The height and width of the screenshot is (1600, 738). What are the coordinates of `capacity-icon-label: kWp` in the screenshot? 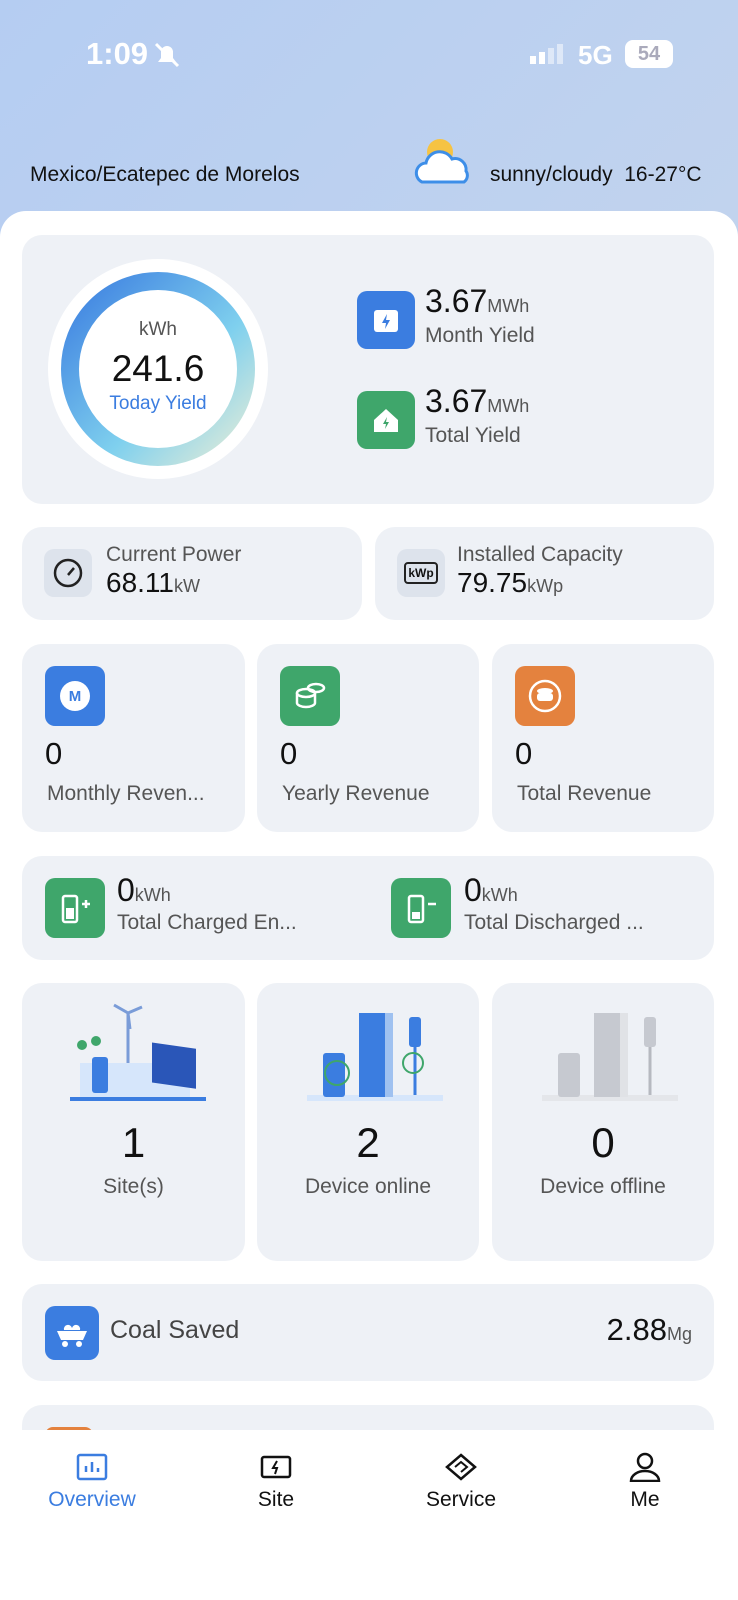 It's located at (421, 573).